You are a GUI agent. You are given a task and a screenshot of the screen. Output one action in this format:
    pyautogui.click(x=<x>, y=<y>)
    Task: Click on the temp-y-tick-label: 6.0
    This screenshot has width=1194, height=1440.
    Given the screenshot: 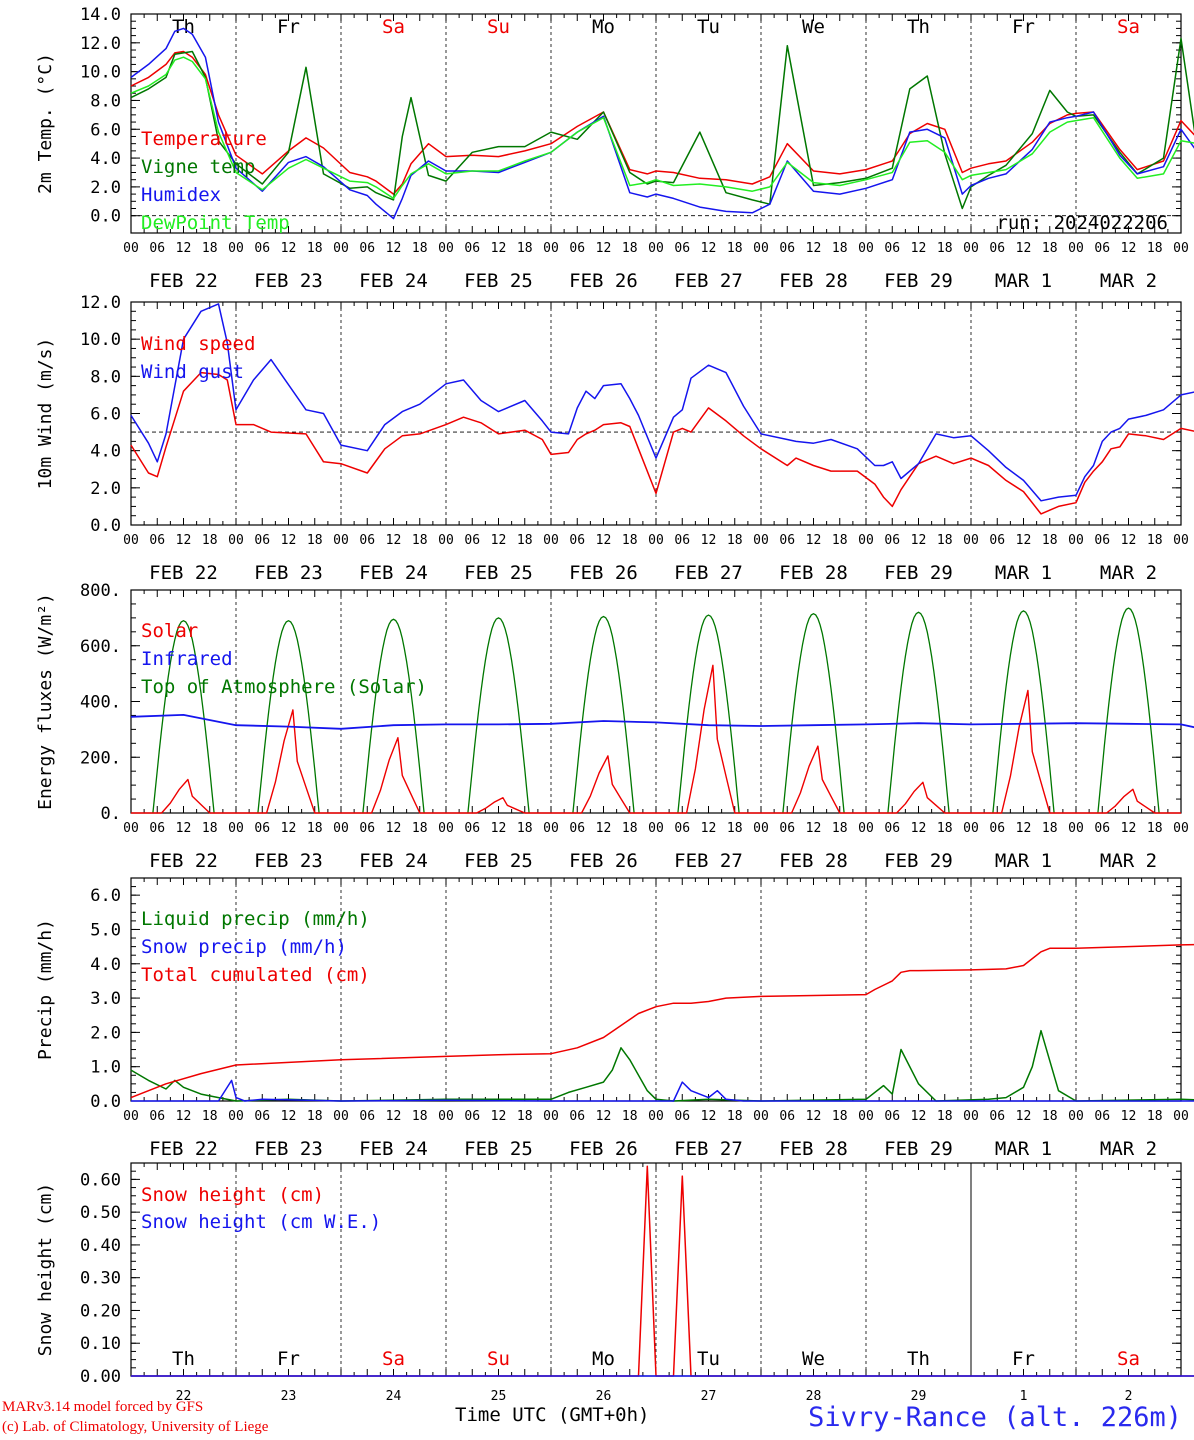 What is the action you would take?
    pyautogui.click(x=105, y=130)
    